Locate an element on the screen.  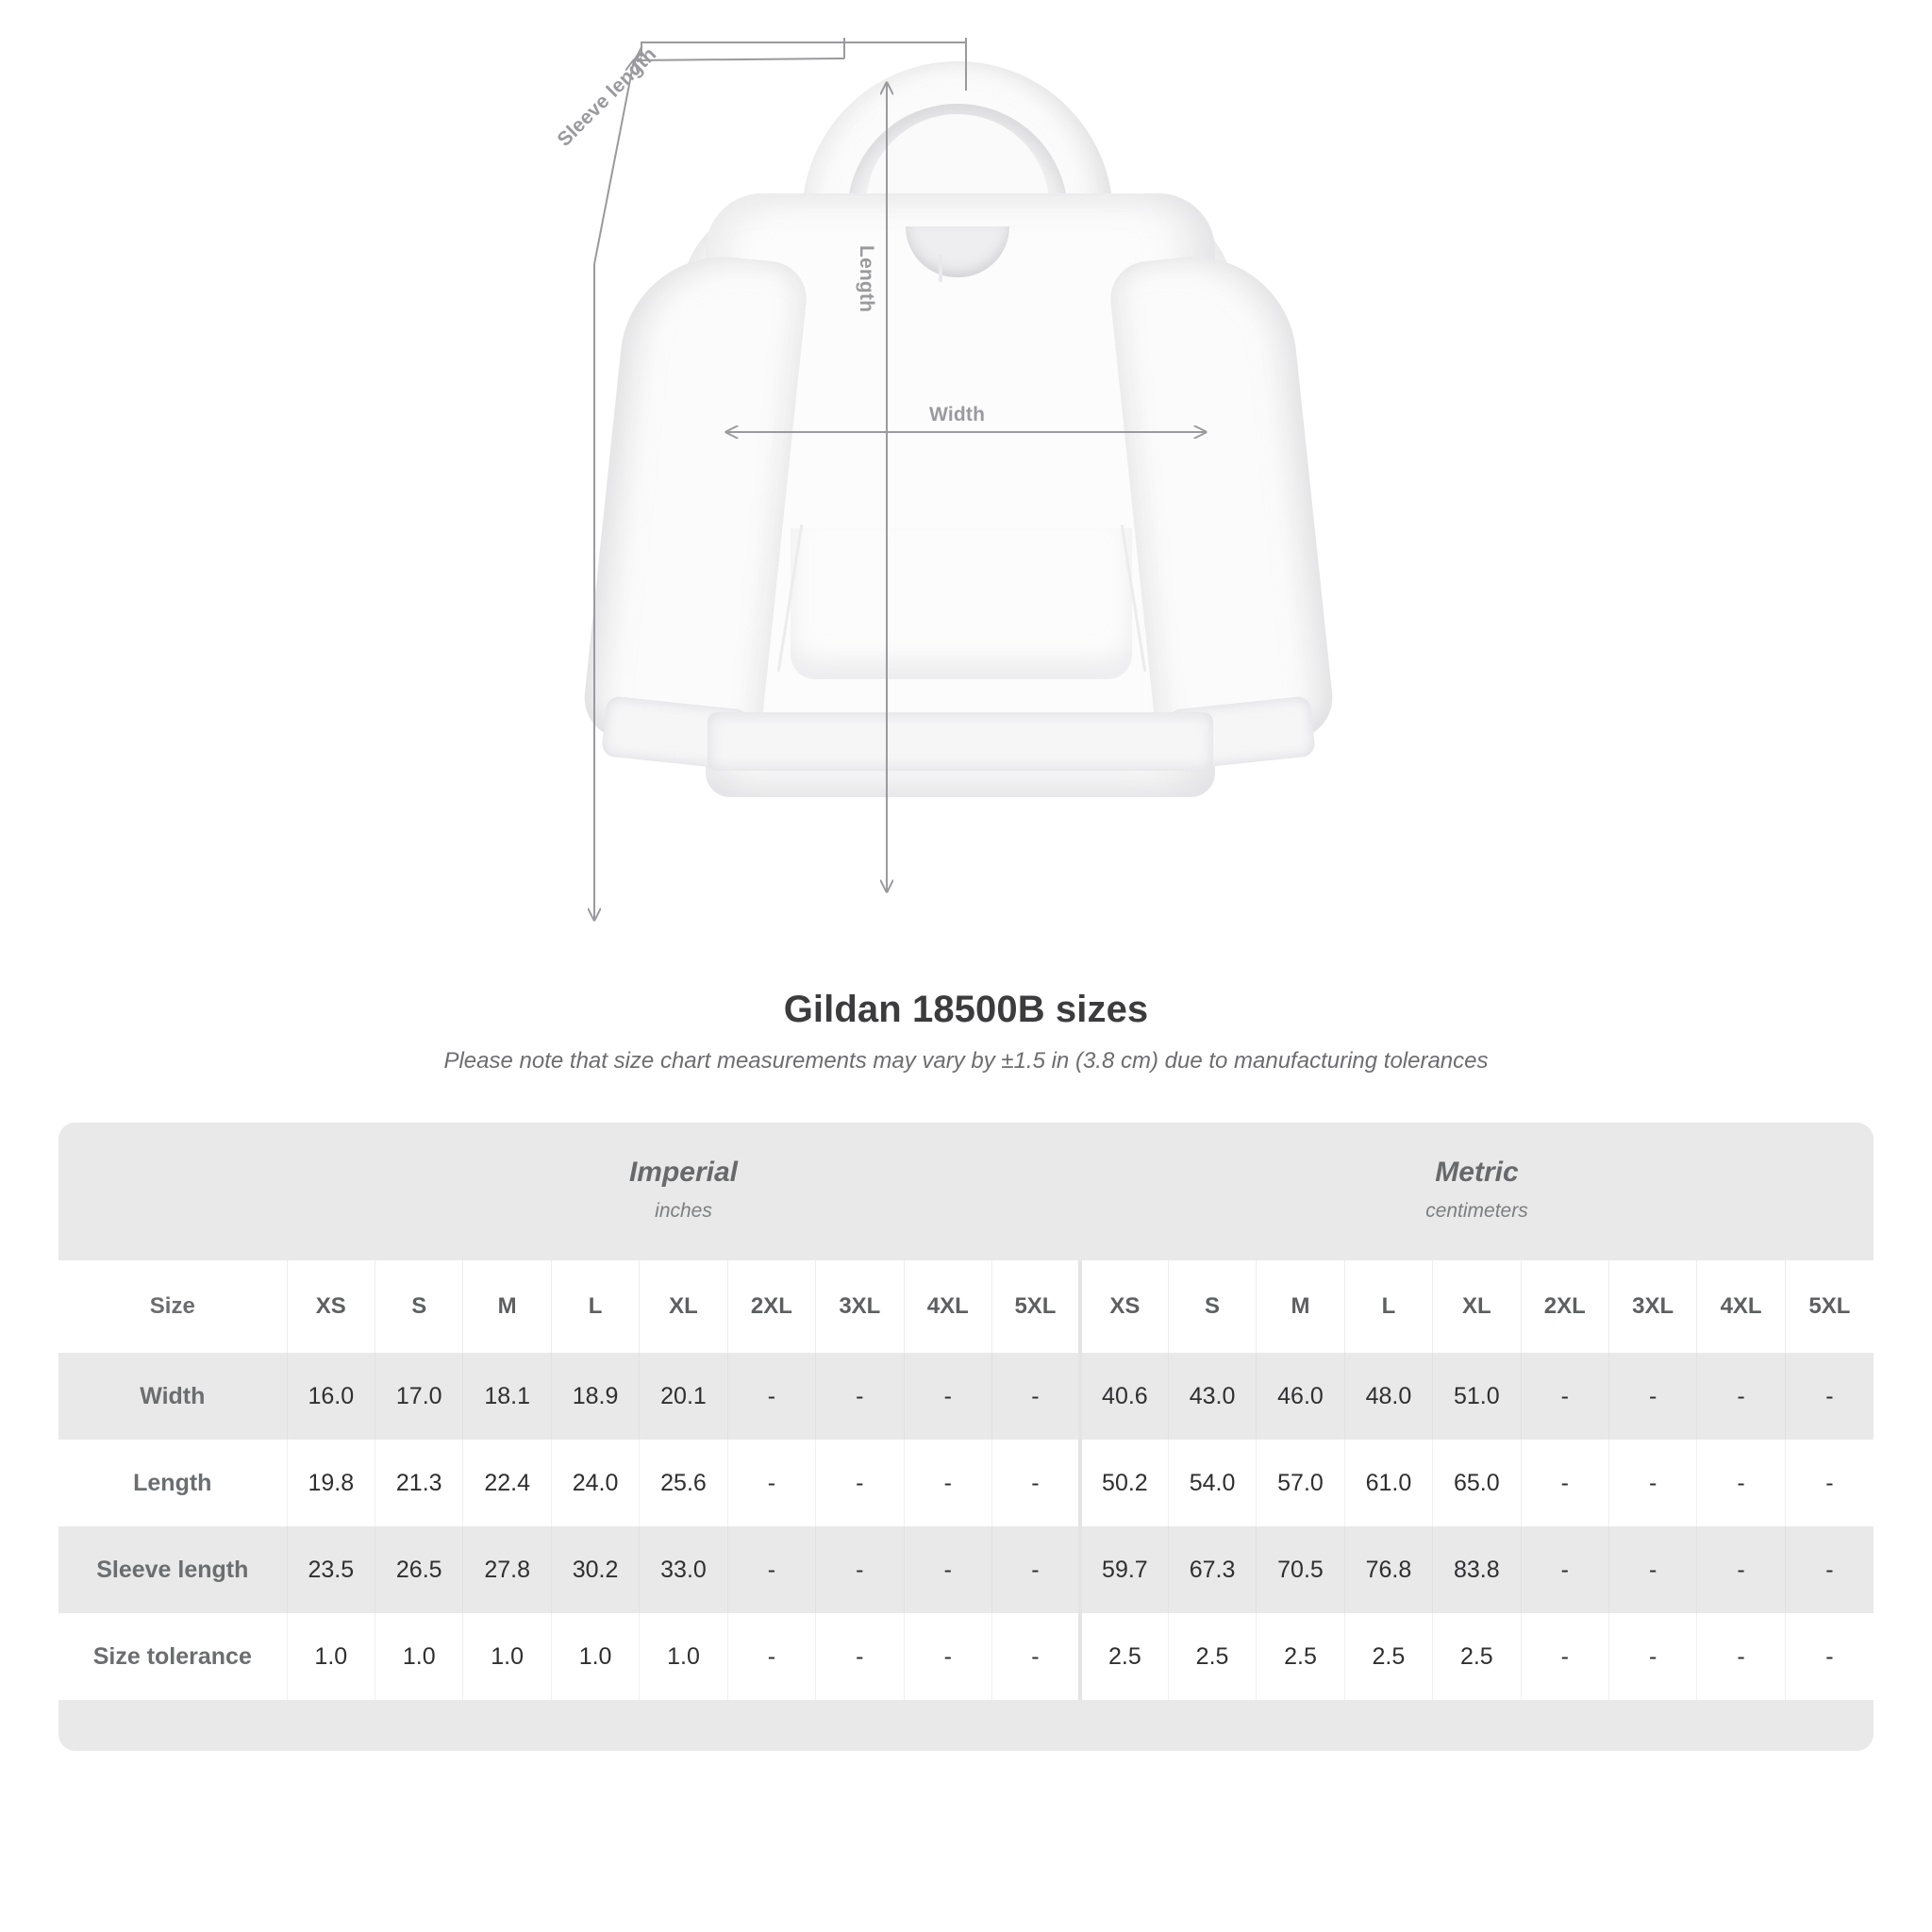
size-column-header-metric-5xl: 5XL is located at coordinates (1829, 1307).